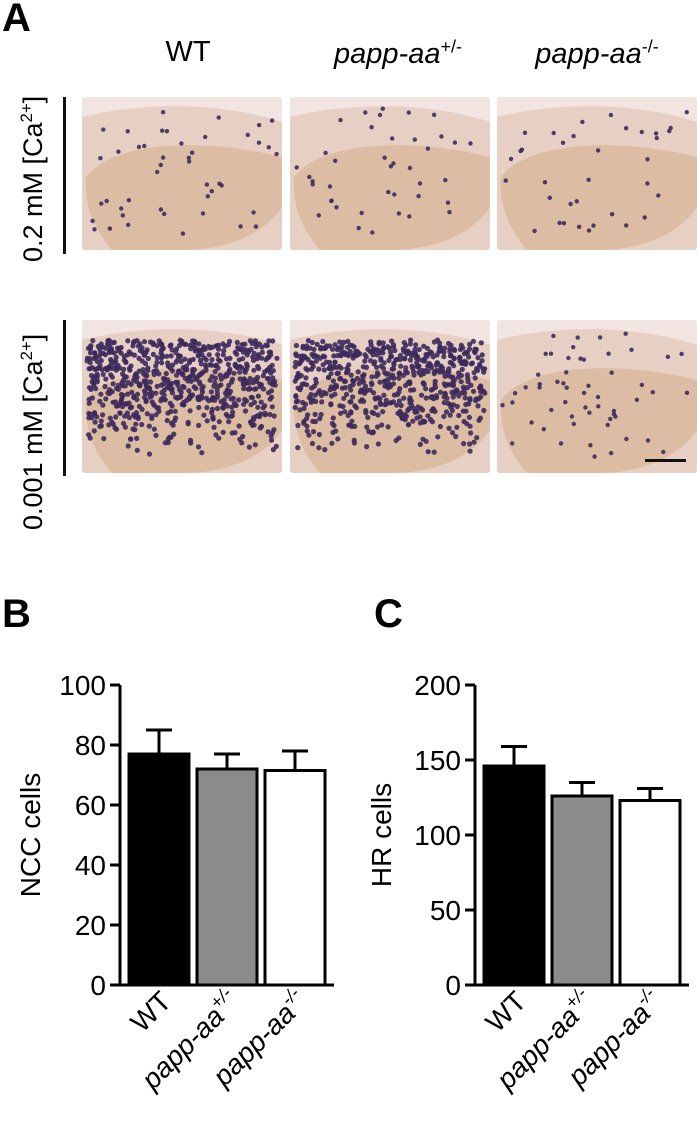 The image size is (697, 1134). I want to click on bar-papp-aa+/-, so click(227, 877).